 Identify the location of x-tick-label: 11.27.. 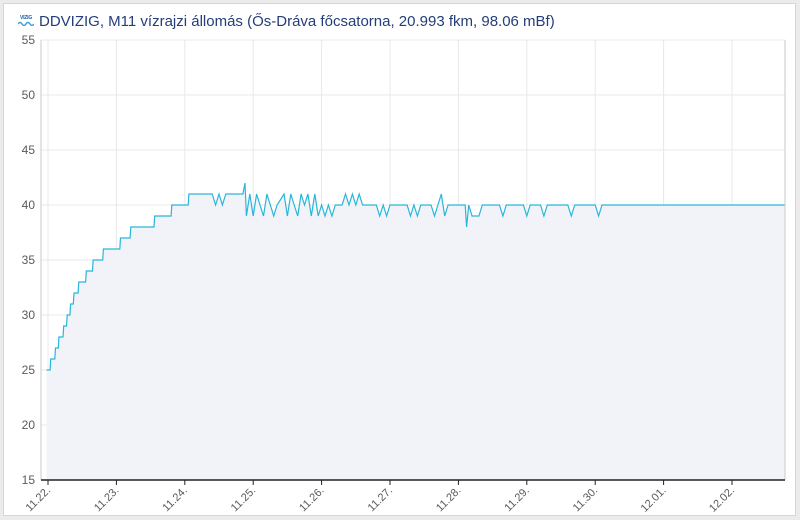
(381, 500).